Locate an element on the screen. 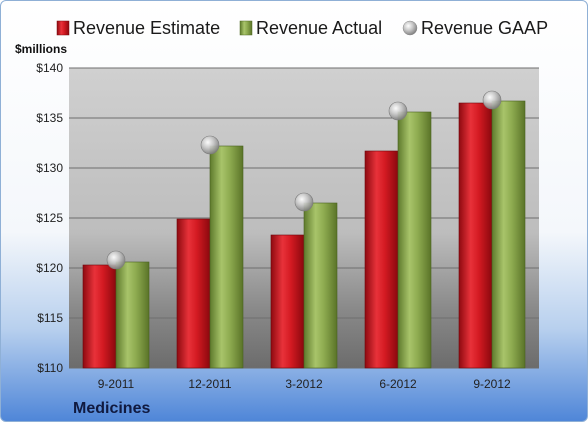 This screenshot has width=588, height=422. x-tick-label: 9-2011 is located at coordinates (116, 384).